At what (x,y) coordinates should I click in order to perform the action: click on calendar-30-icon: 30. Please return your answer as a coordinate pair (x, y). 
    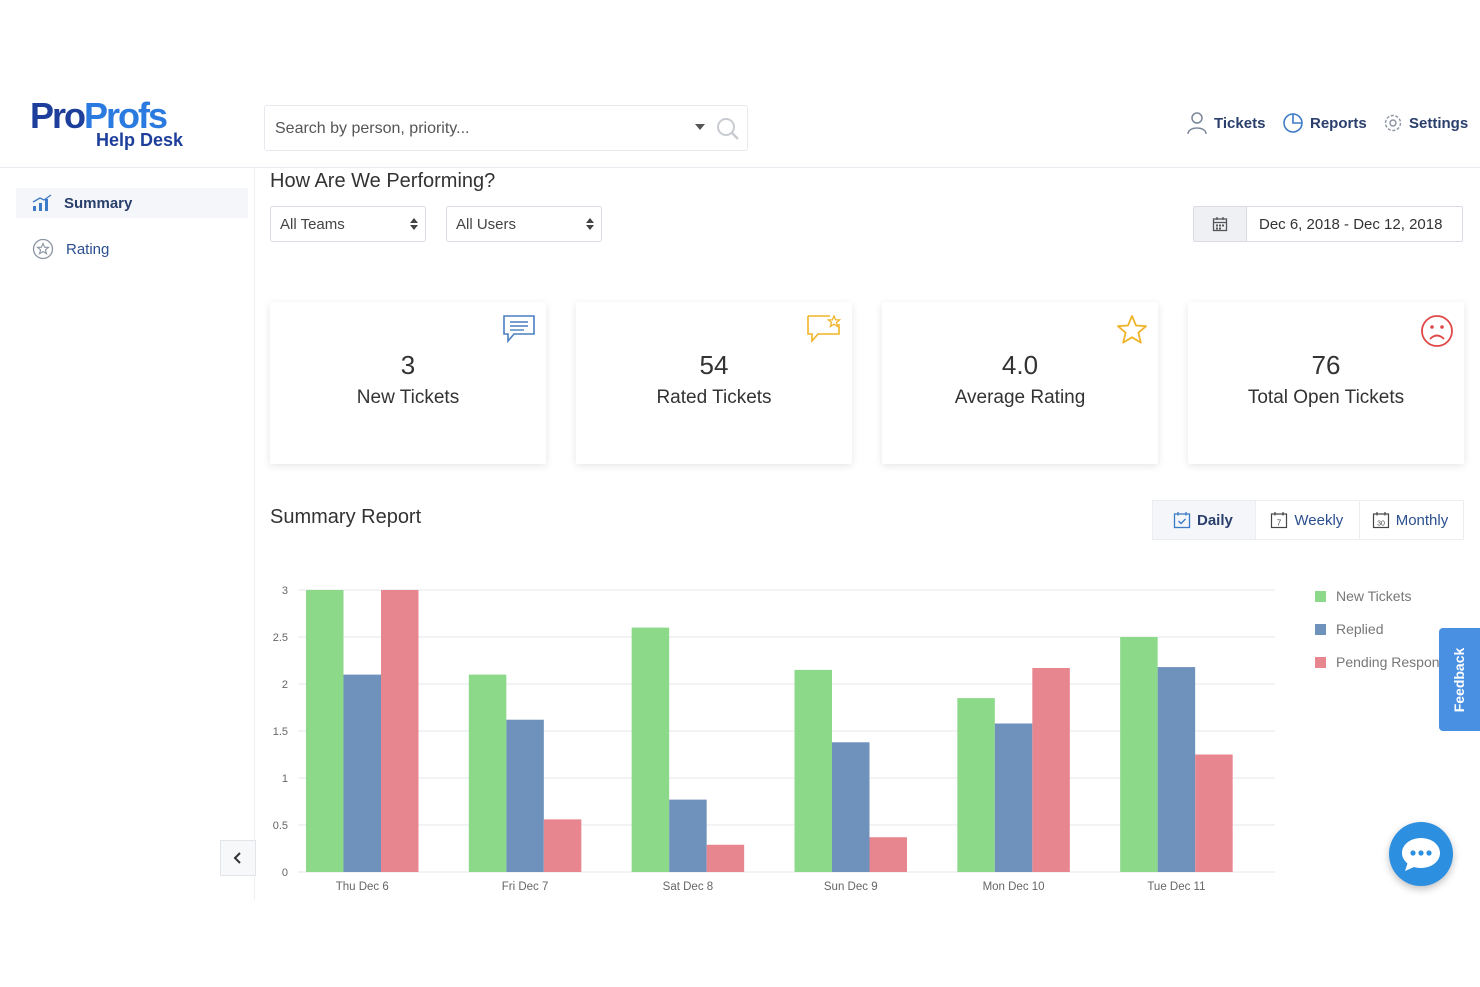
    Looking at the image, I should click on (1380, 520).